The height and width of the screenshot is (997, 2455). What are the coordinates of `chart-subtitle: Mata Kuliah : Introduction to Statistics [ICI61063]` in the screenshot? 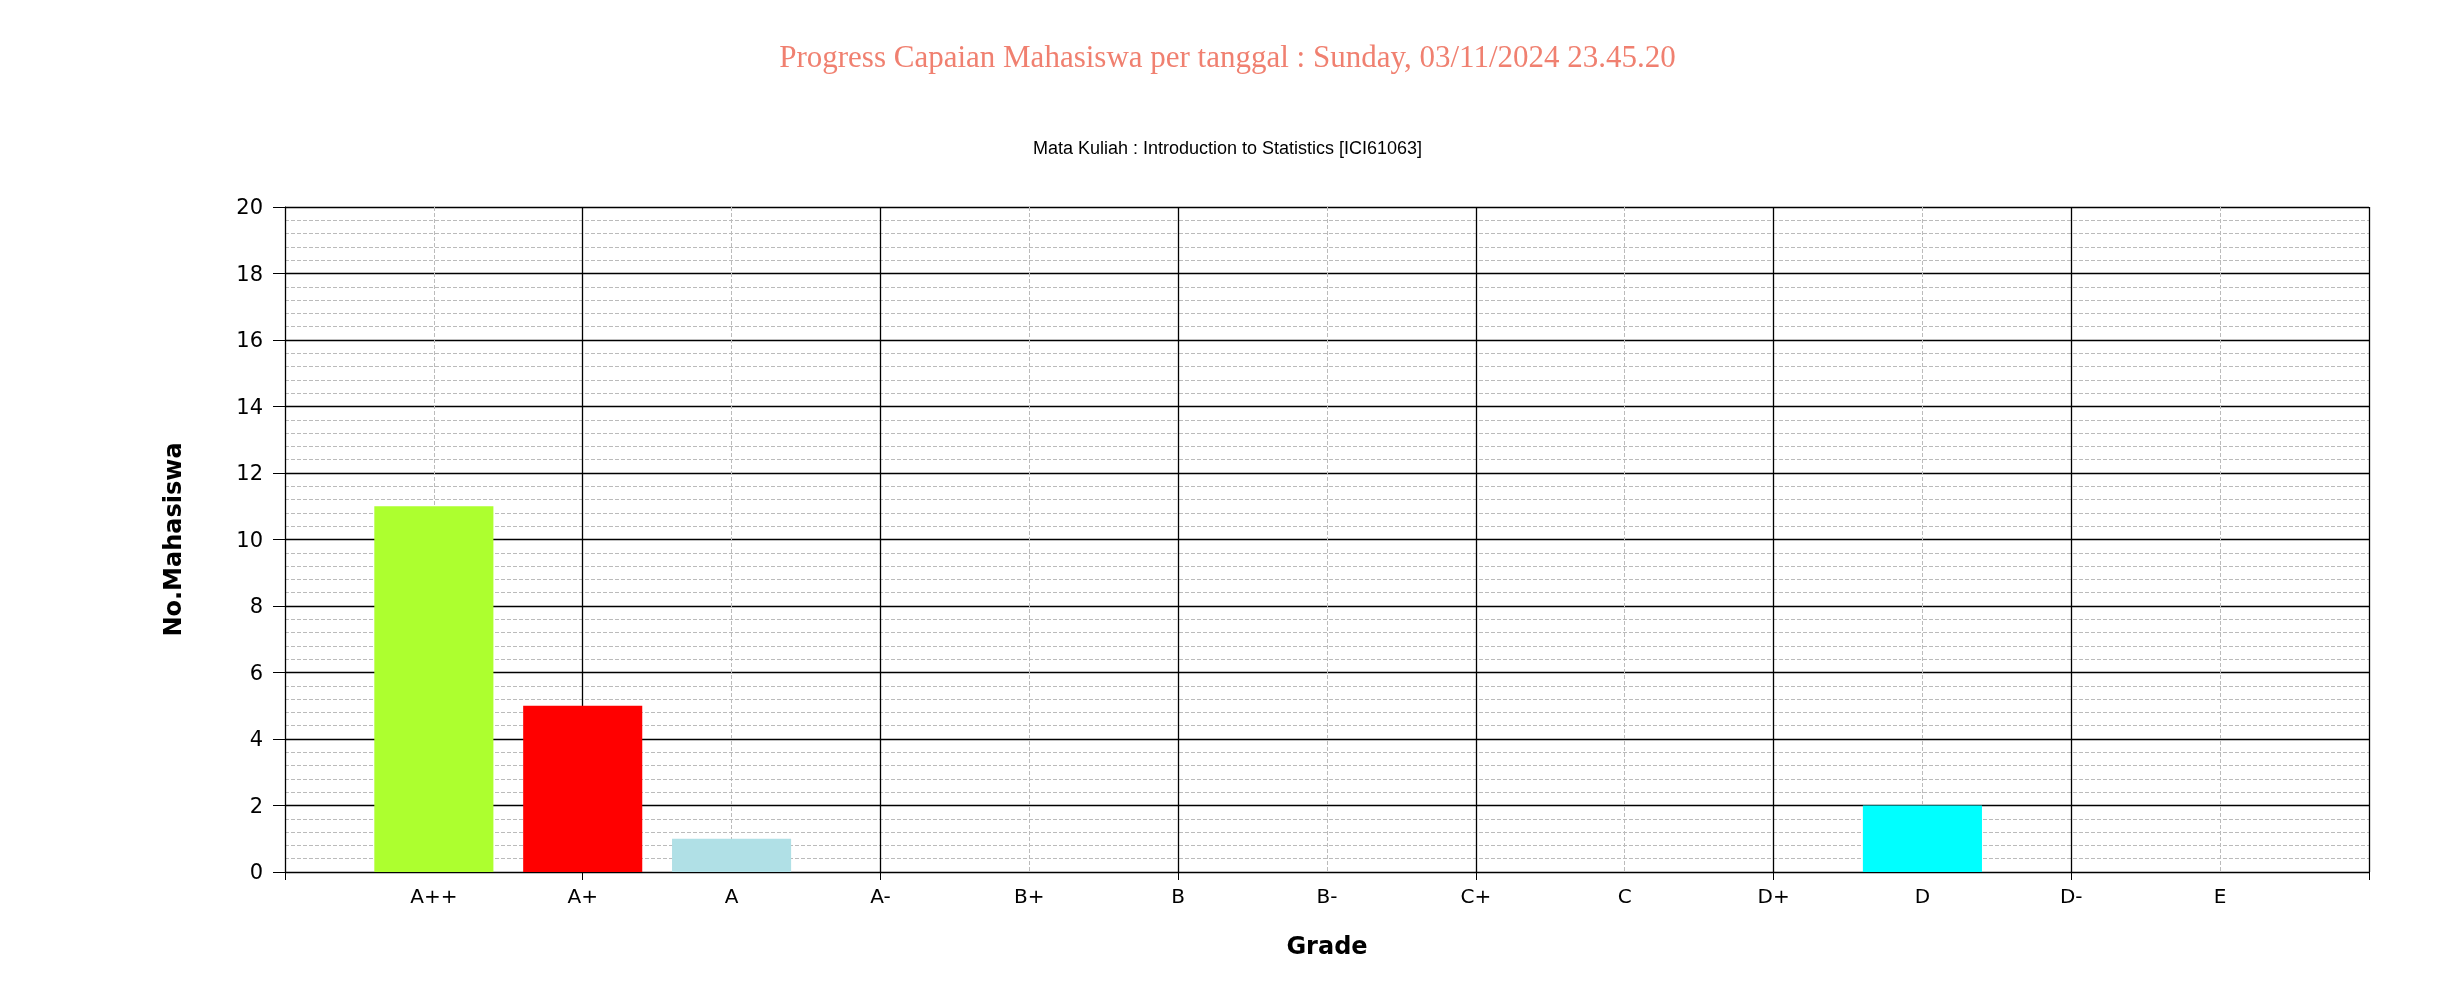 It's located at (1227, 148).